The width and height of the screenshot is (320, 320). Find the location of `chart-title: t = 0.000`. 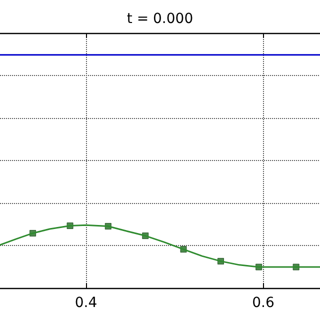

chart-title: t = 0.000 is located at coordinates (160, 19).